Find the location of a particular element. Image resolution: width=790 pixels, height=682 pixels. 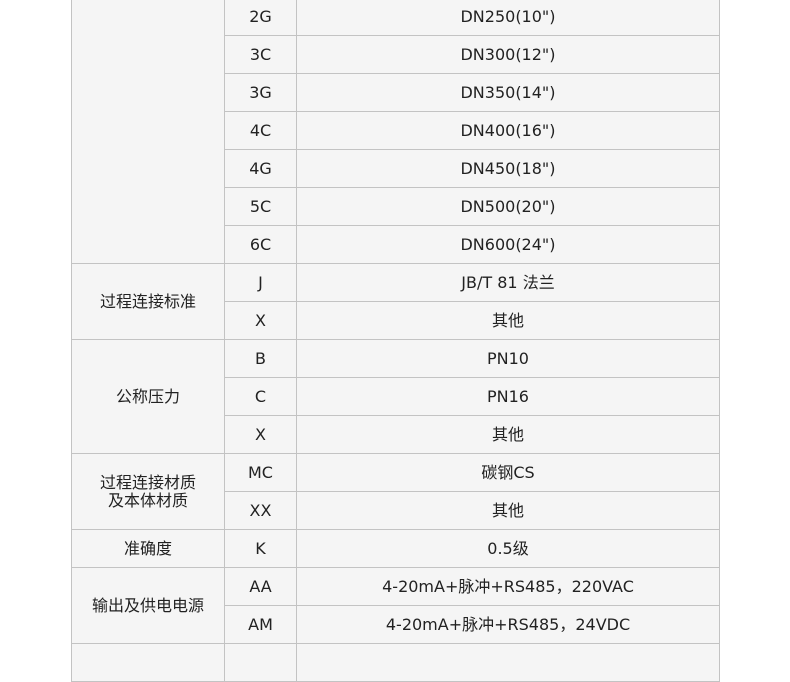

desc-cell: DN250(10") is located at coordinates (508, 18).